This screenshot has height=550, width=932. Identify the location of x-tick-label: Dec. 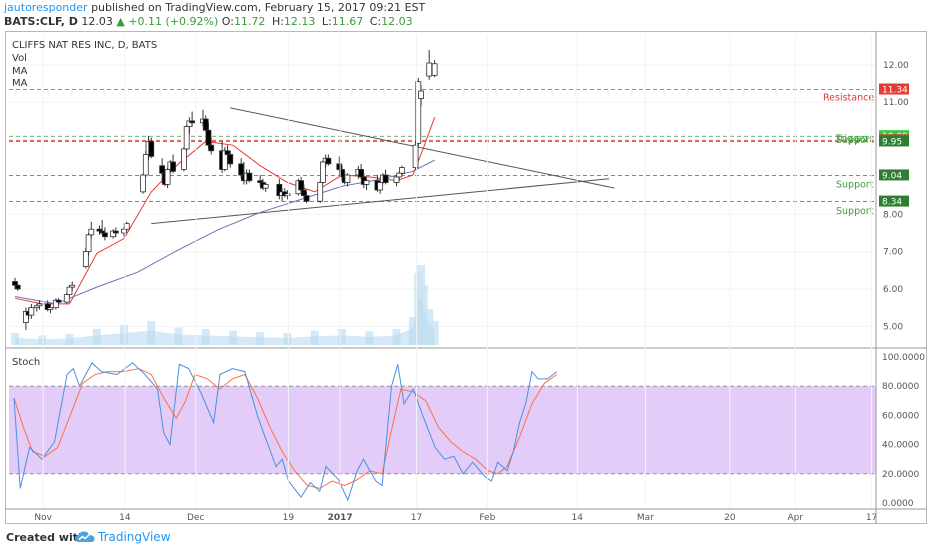
(195, 518).